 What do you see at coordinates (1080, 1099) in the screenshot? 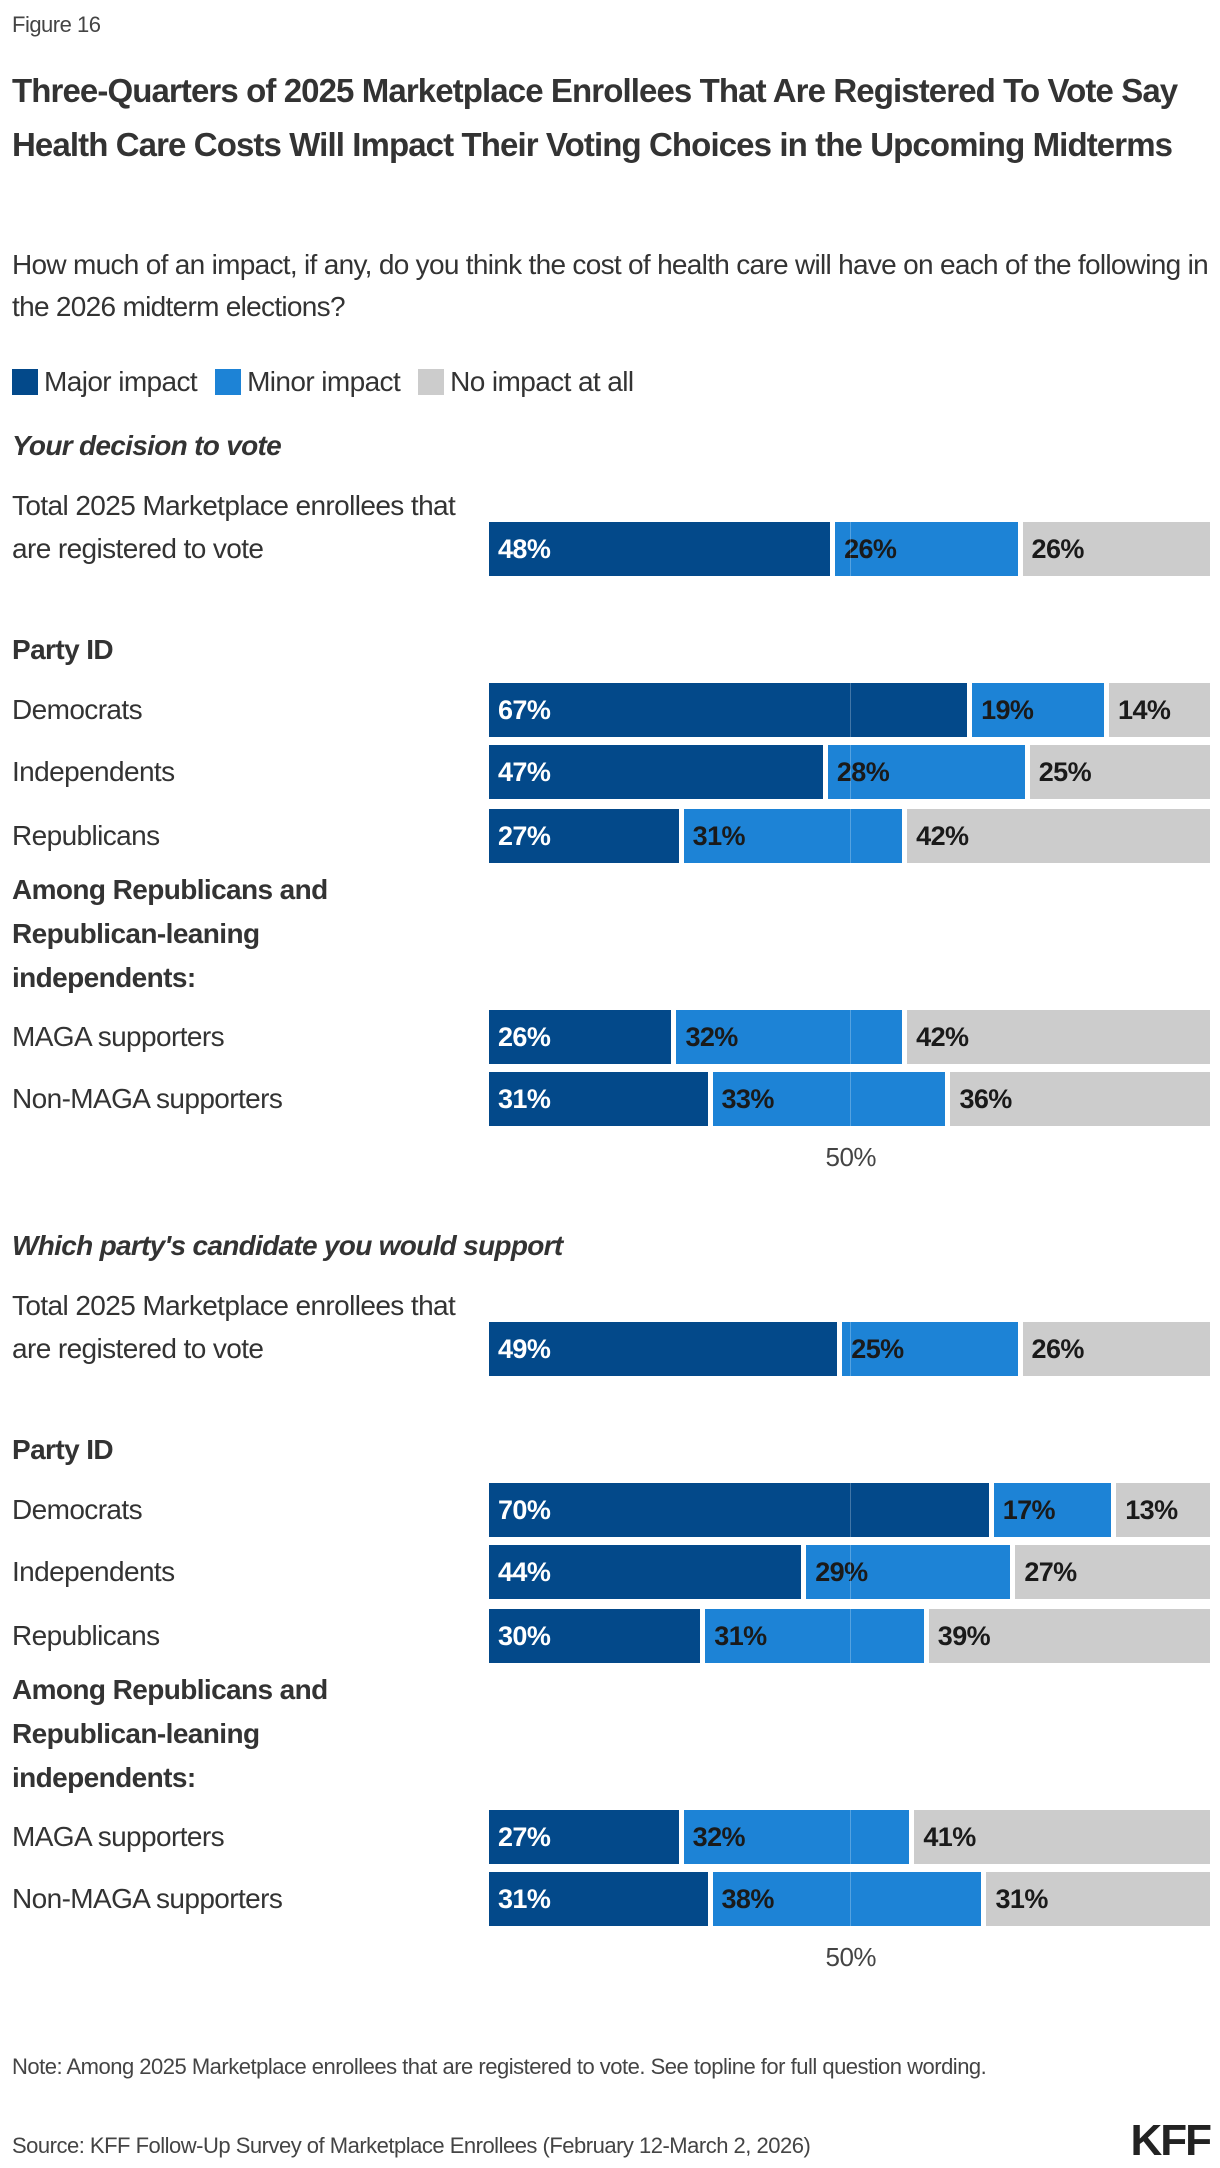
I see `bar-segment-none: 36%` at bounding box center [1080, 1099].